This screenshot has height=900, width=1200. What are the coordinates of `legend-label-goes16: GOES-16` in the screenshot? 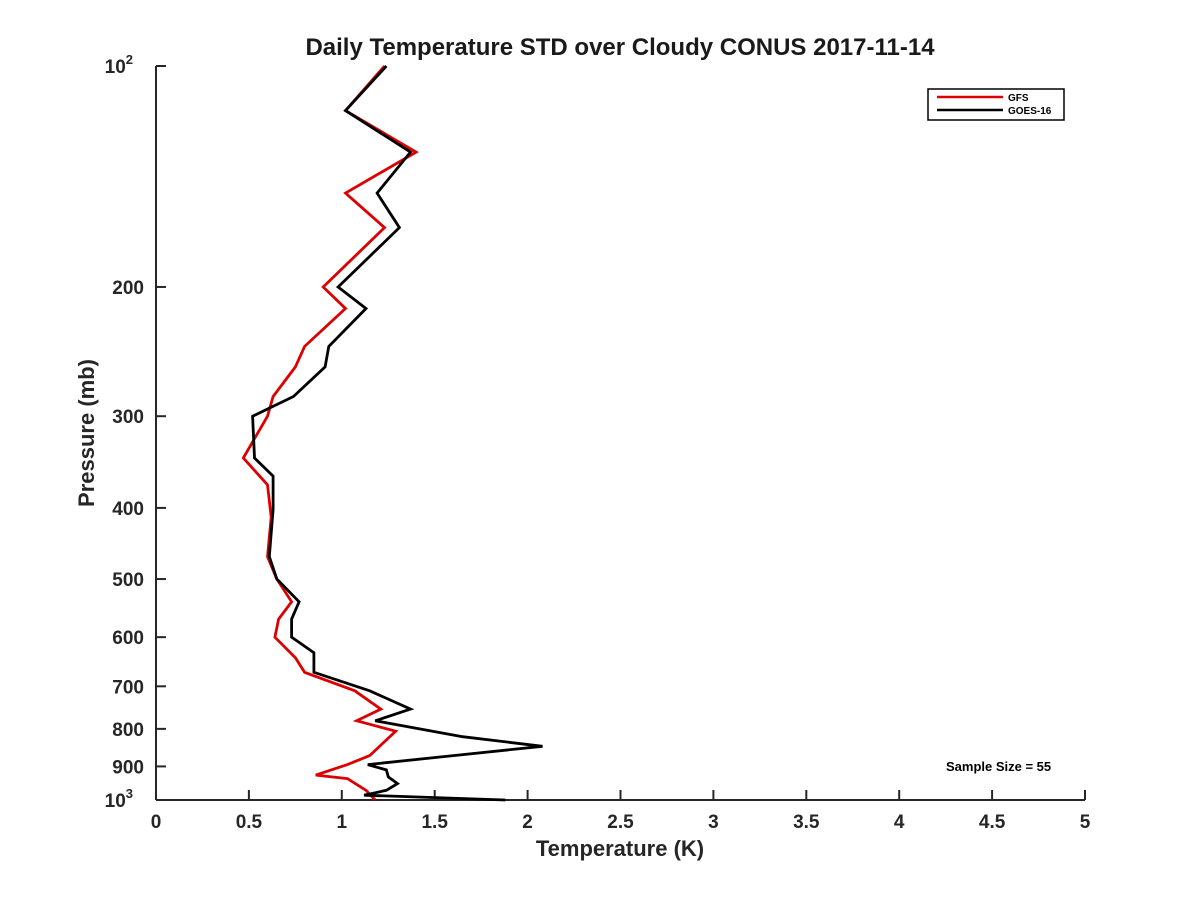 It's located at (1030, 111).